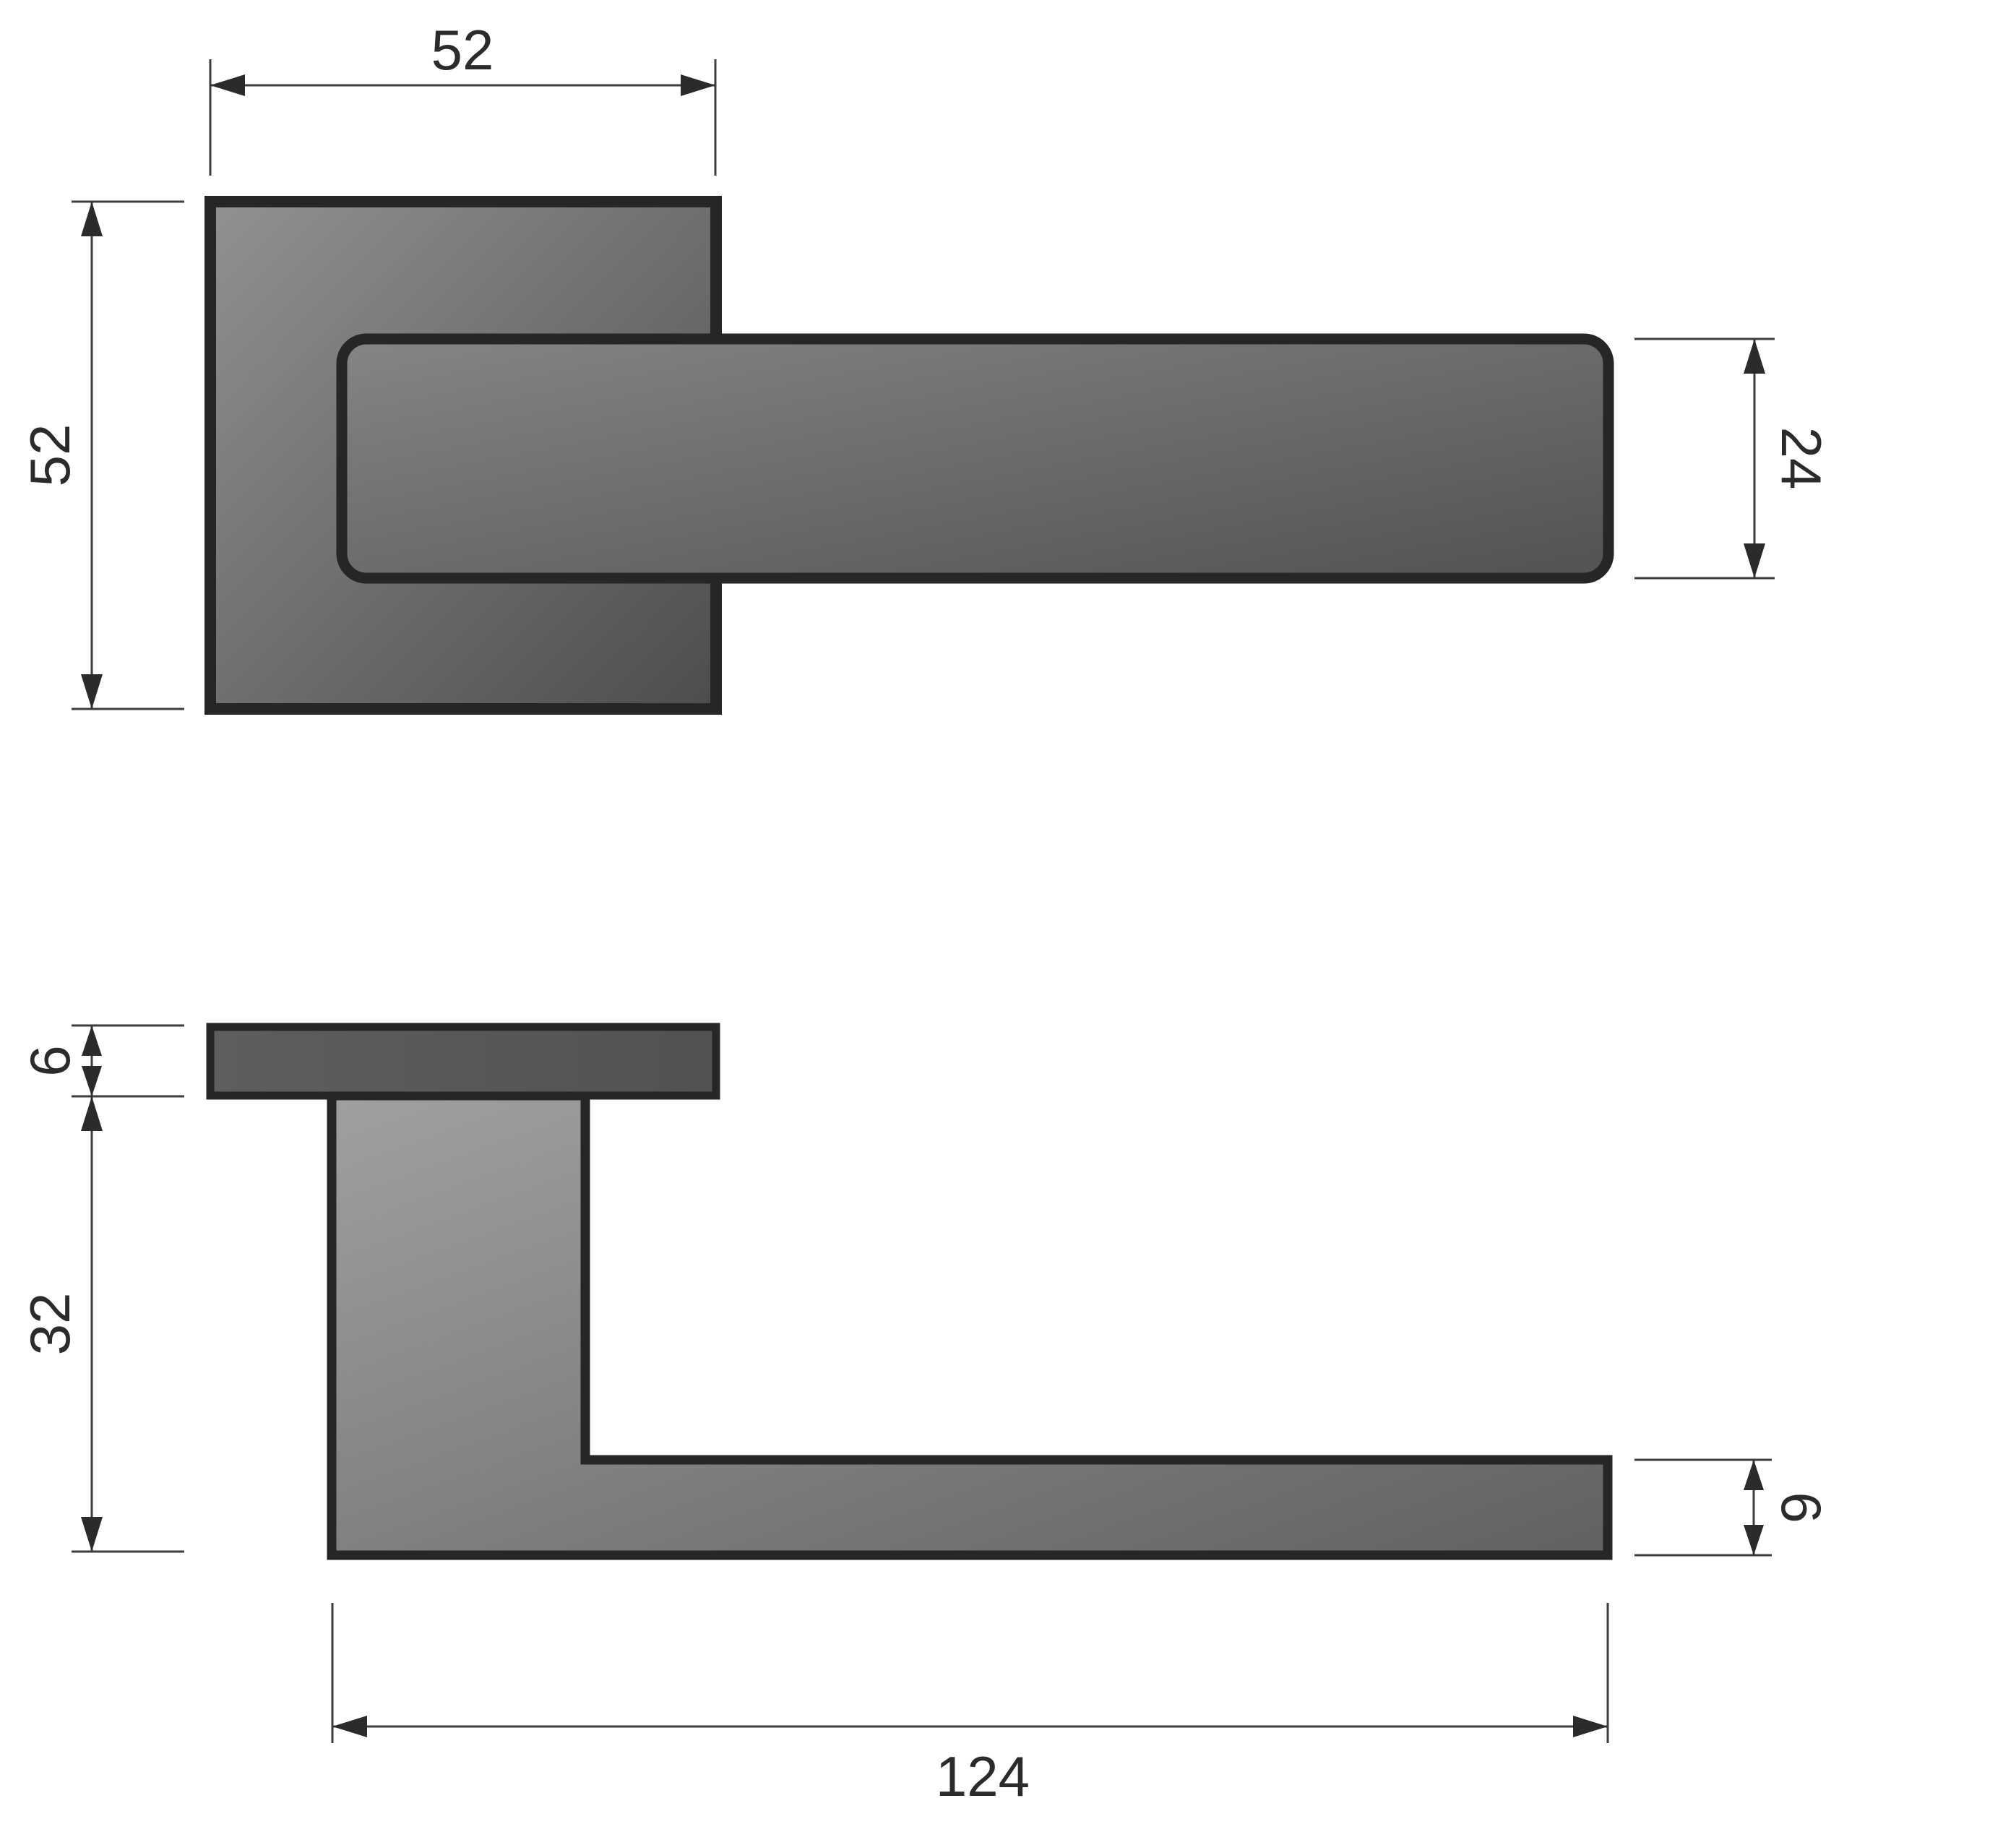  Describe the element at coordinates (50, 1324) in the screenshot. I see `dim-label-grip-clearance: 32` at that location.